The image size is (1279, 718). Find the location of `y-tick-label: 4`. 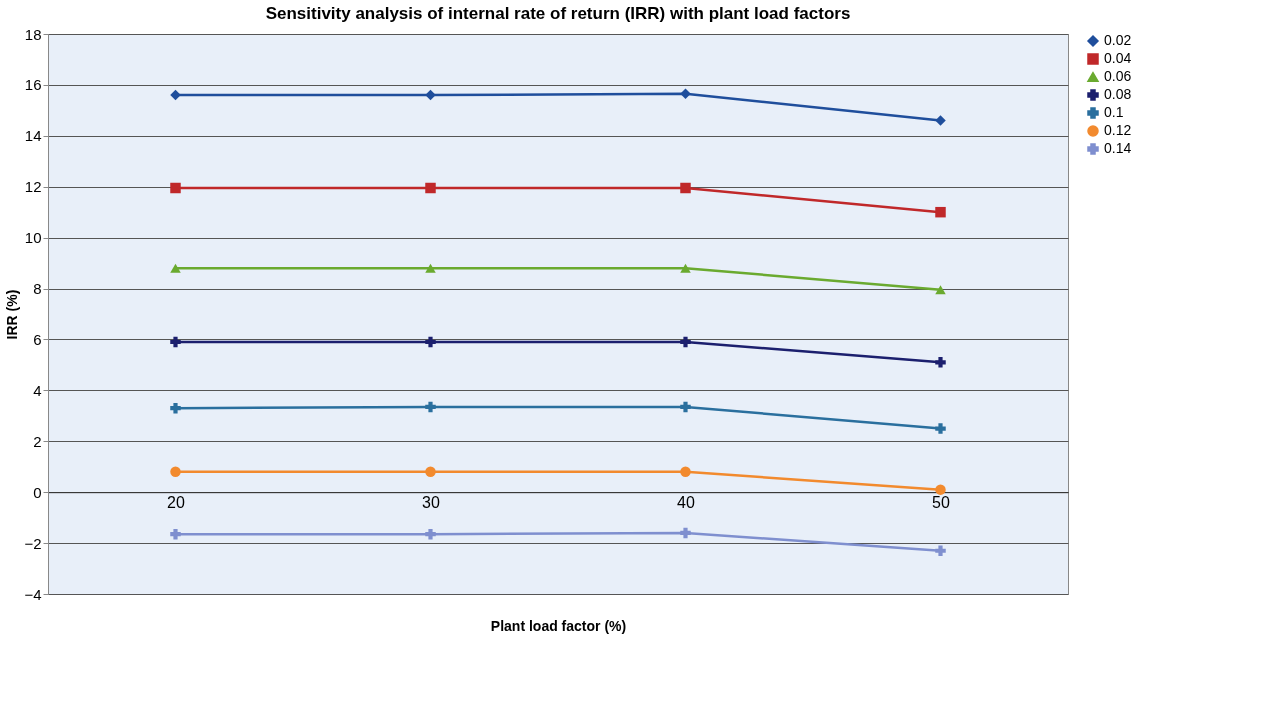

y-tick-label: 4 is located at coordinates (37, 390).